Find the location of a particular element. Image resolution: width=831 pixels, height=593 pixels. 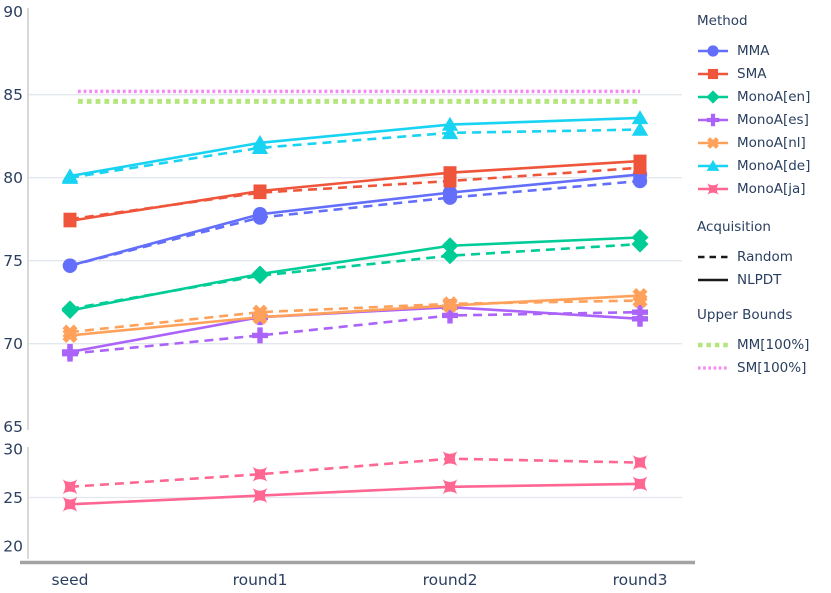

cross-legend-icon is located at coordinates (713, 119).